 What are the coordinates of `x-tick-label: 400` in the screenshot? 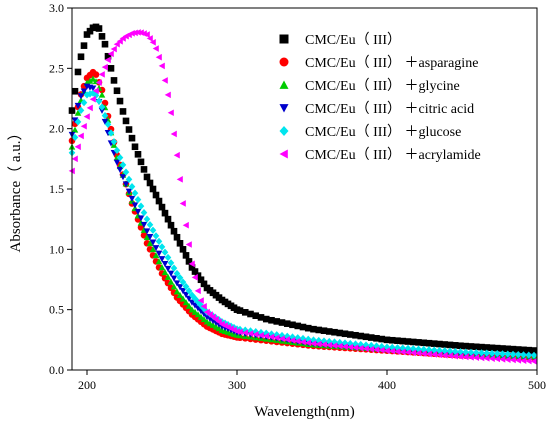 It's located at (387, 385).